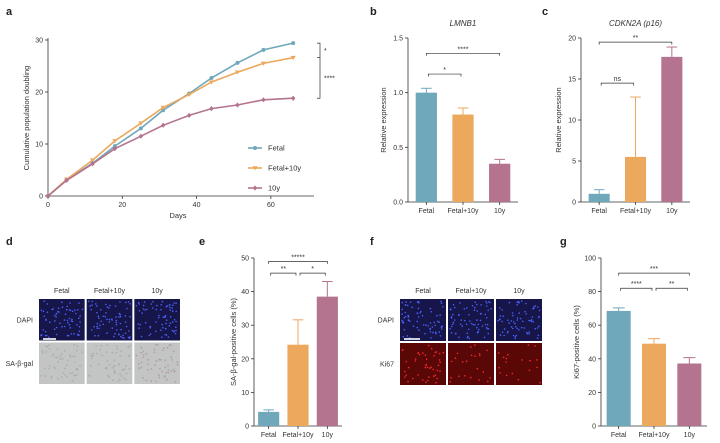 The image size is (720, 443). What do you see at coordinates (245, 326) in the screenshot?
I see `y-tick-label: 30` at bounding box center [245, 326].